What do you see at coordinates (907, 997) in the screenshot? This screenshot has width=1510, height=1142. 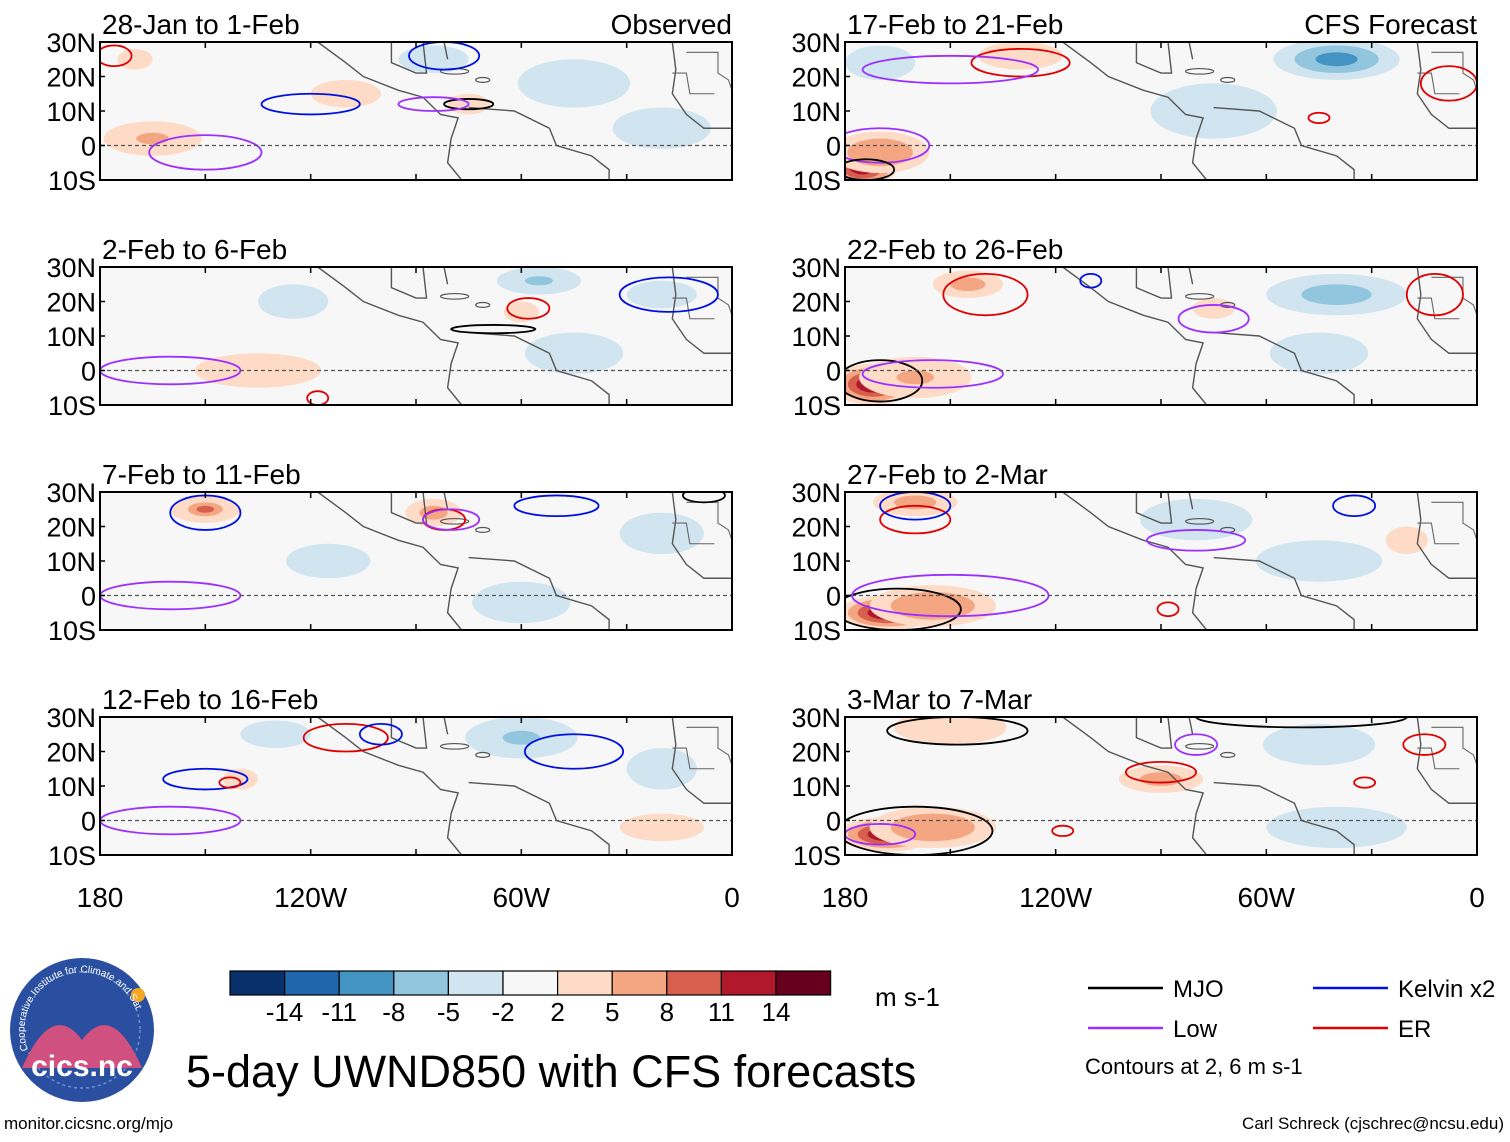 I see `colorbar-units: m s-1` at bounding box center [907, 997].